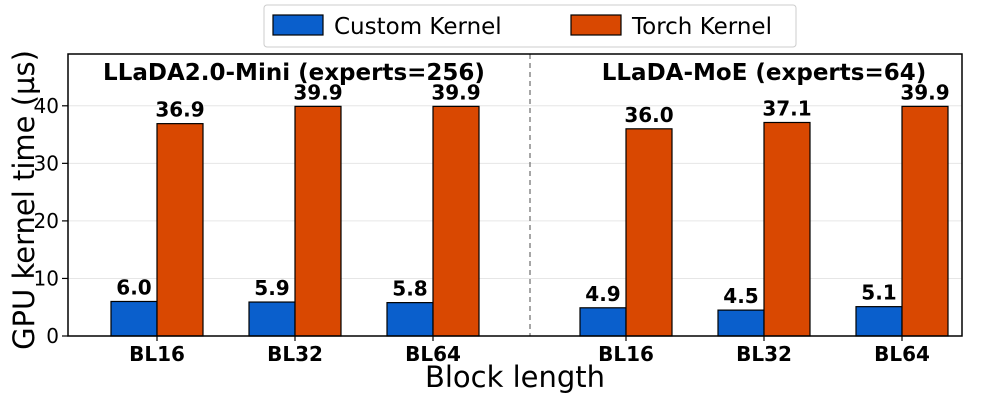 The image size is (997, 400). What do you see at coordinates (46, 221) in the screenshot?
I see `y-tick-label: 20` at bounding box center [46, 221].